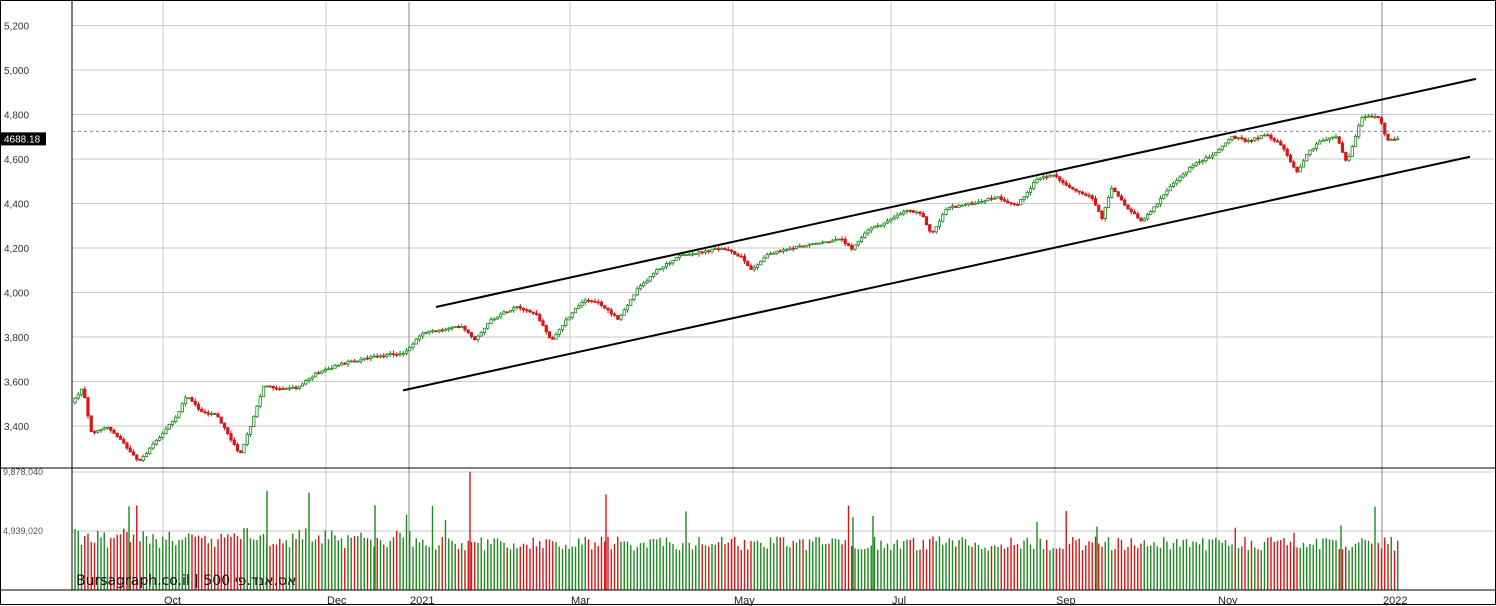 This screenshot has height=606, width=1496. What do you see at coordinates (1395, 600) in the screenshot?
I see `month-label: 2022` at bounding box center [1395, 600].